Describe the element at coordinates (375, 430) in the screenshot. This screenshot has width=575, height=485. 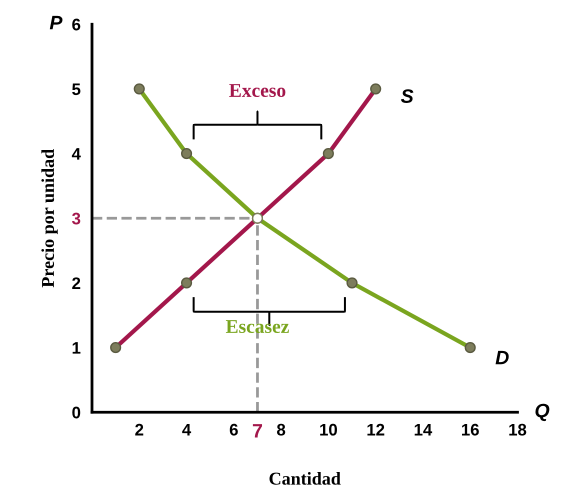
I see `x-tick-label: 12` at that location.